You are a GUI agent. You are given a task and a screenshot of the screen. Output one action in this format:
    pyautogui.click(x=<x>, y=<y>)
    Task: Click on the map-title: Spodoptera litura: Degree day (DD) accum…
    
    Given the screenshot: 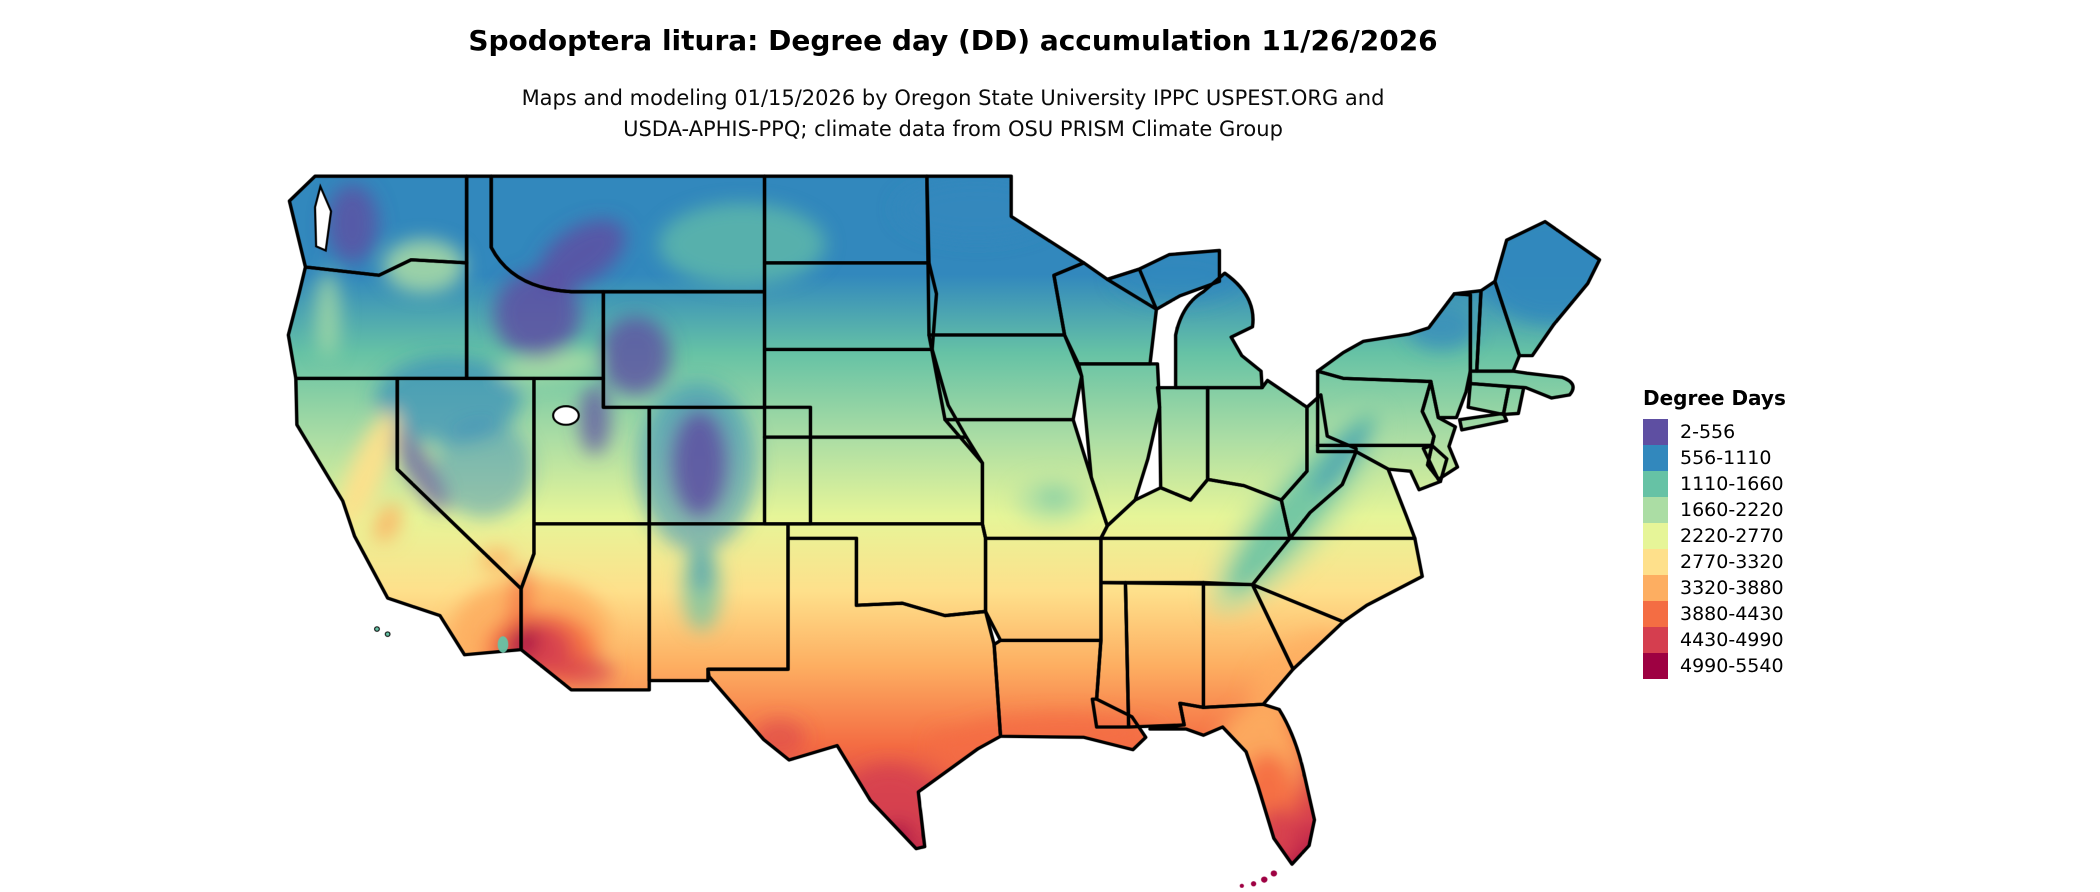 What is the action you would take?
    pyautogui.click(x=953, y=40)
    